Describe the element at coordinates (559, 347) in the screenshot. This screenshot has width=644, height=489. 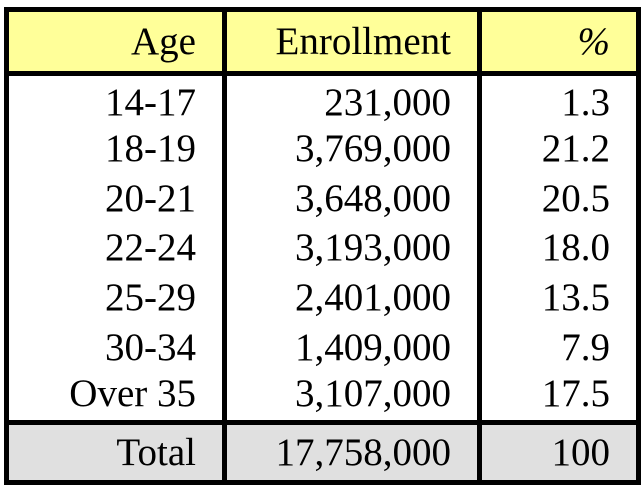
I see `percent-cell: 7.9` at that location.